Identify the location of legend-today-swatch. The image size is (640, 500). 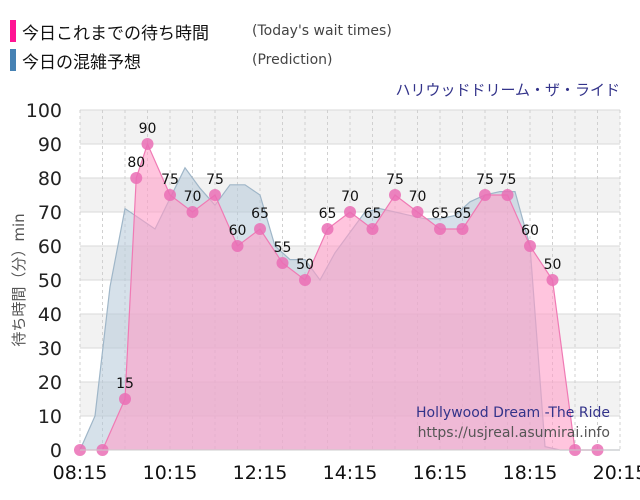
(13, 31).